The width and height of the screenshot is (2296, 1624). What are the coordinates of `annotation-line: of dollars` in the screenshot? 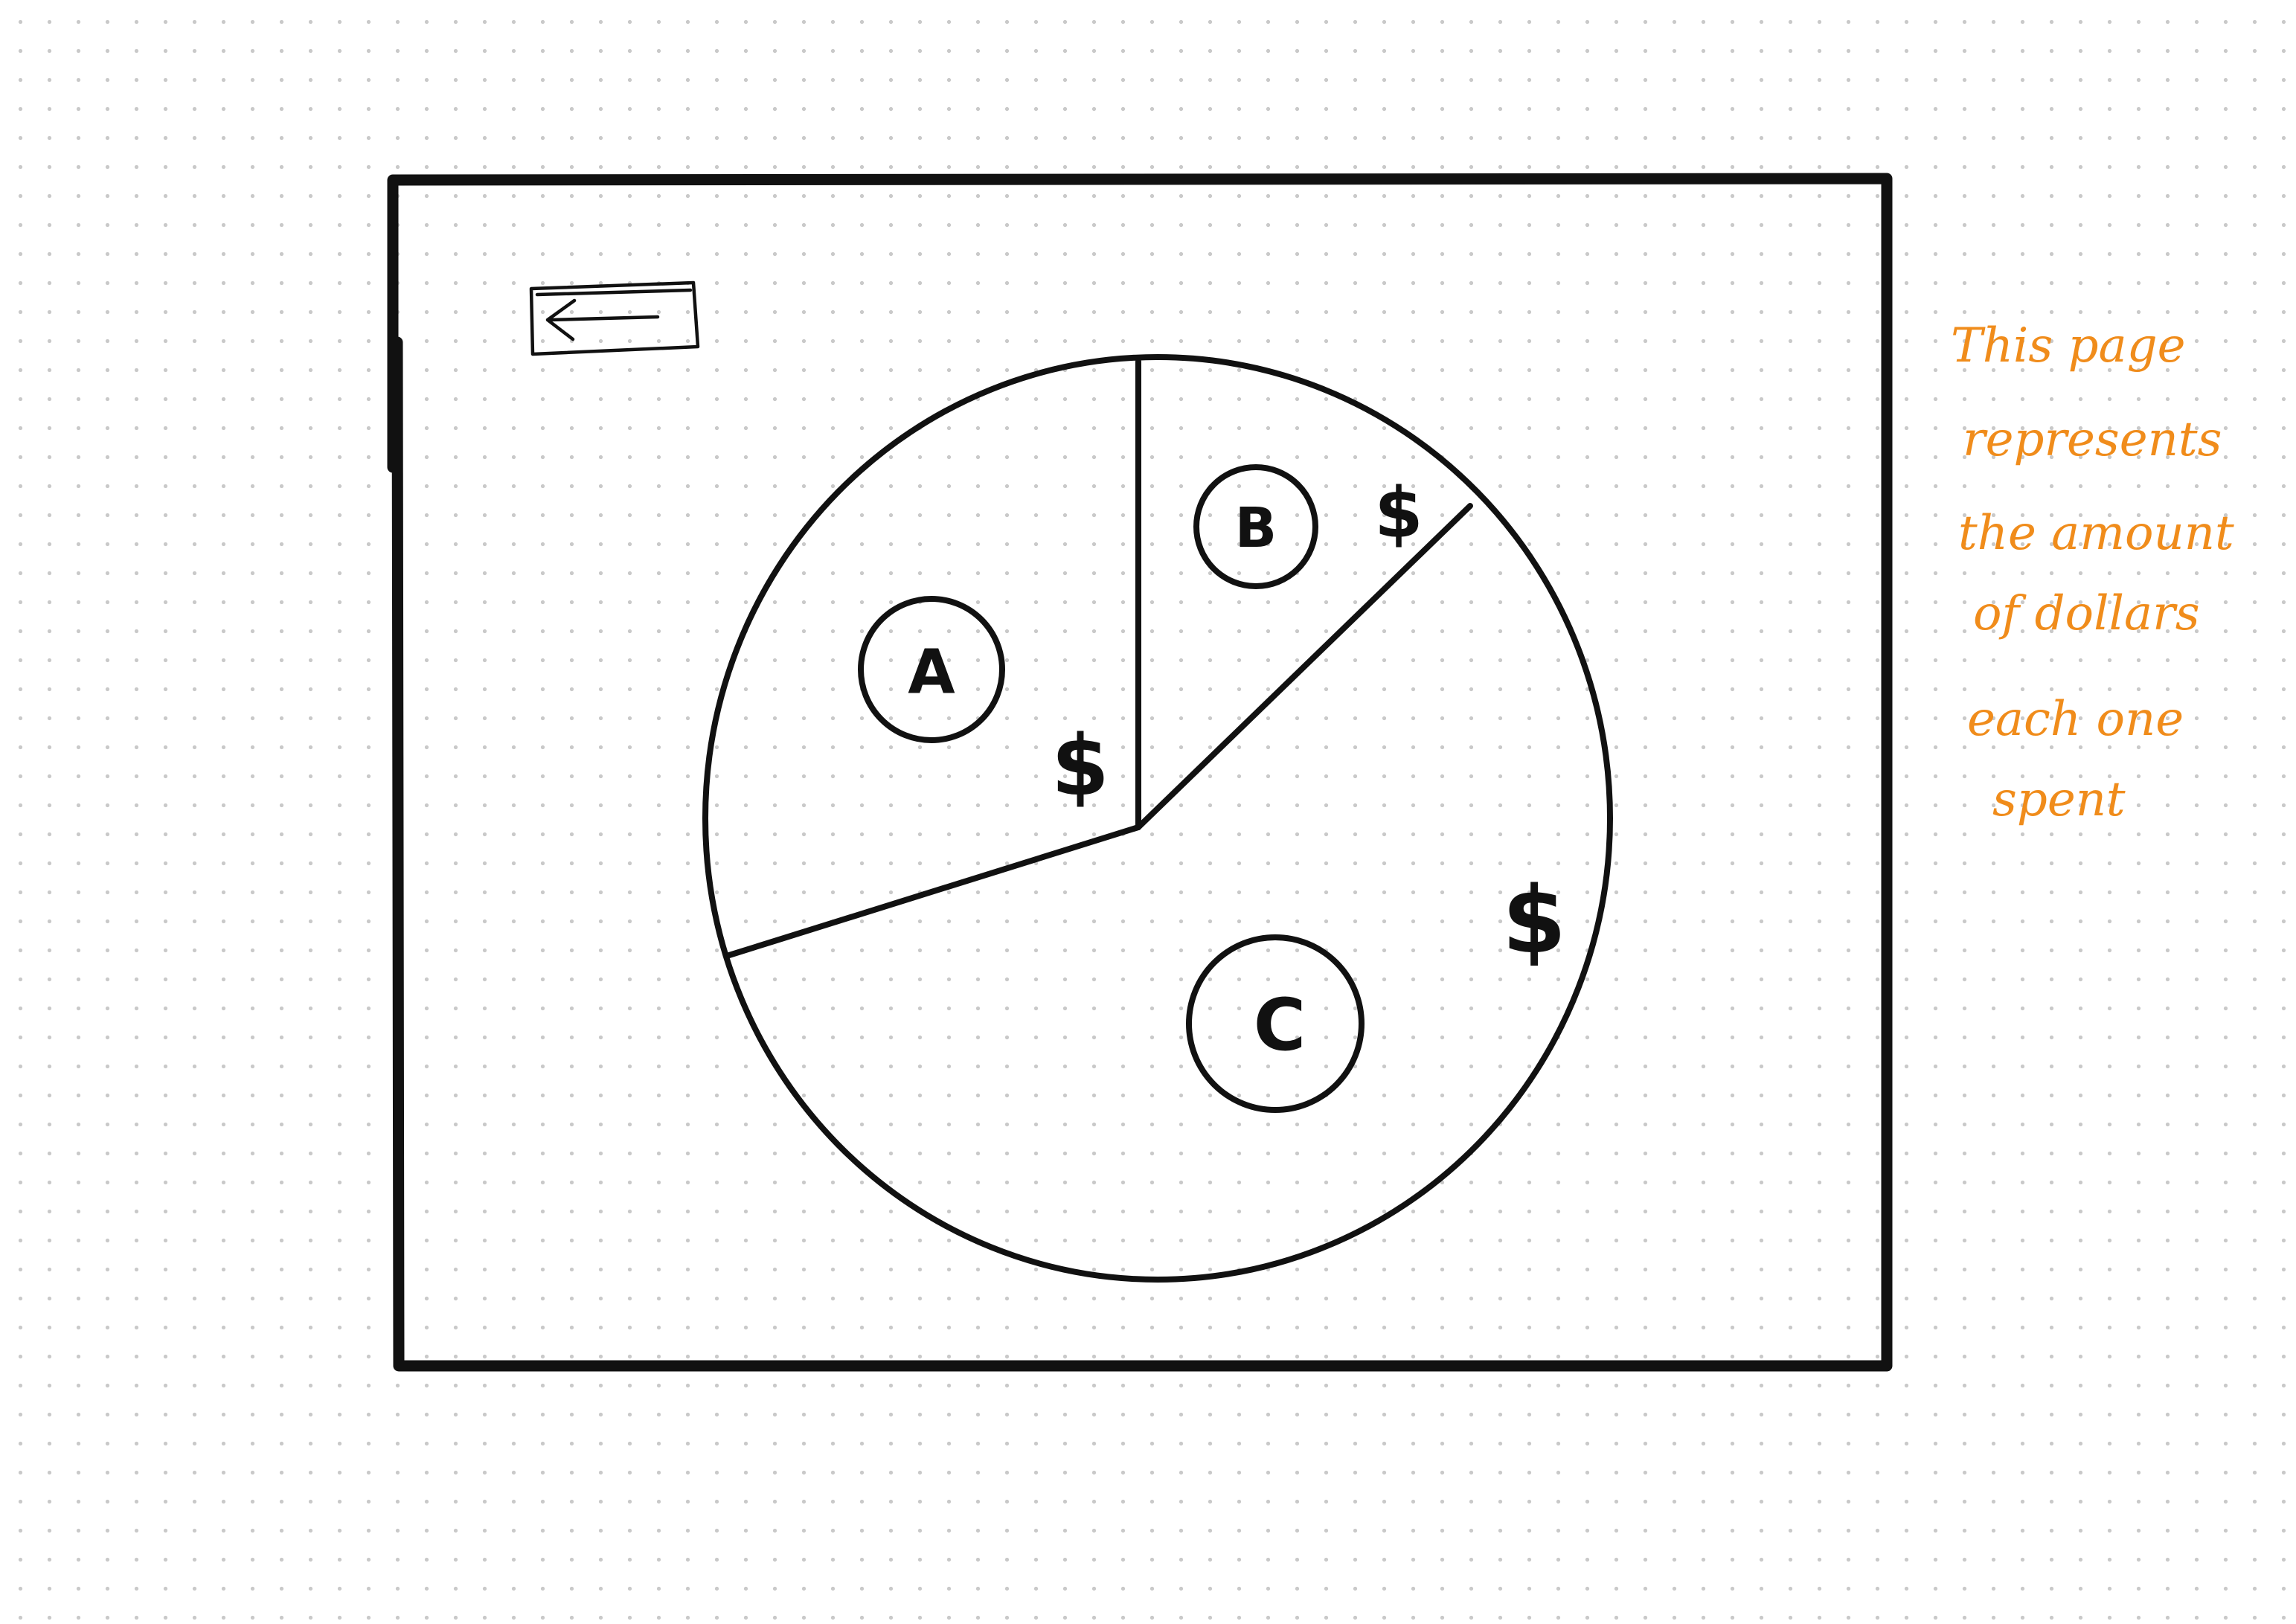 It's located at (2086, 613).